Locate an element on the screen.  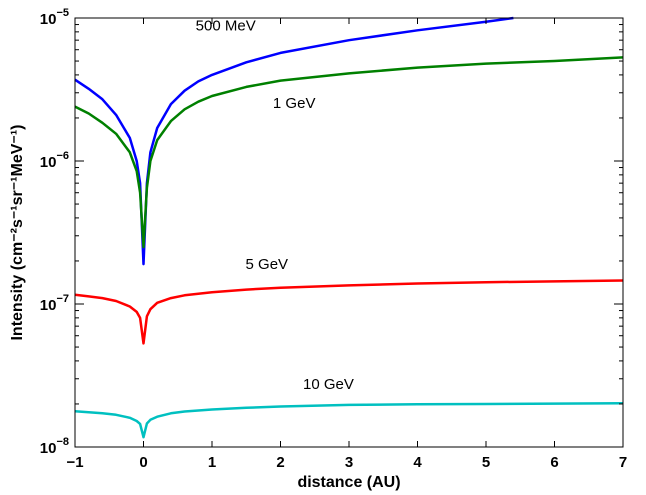
y-tick-exponent: −8 is located at coordinates (62, 442).